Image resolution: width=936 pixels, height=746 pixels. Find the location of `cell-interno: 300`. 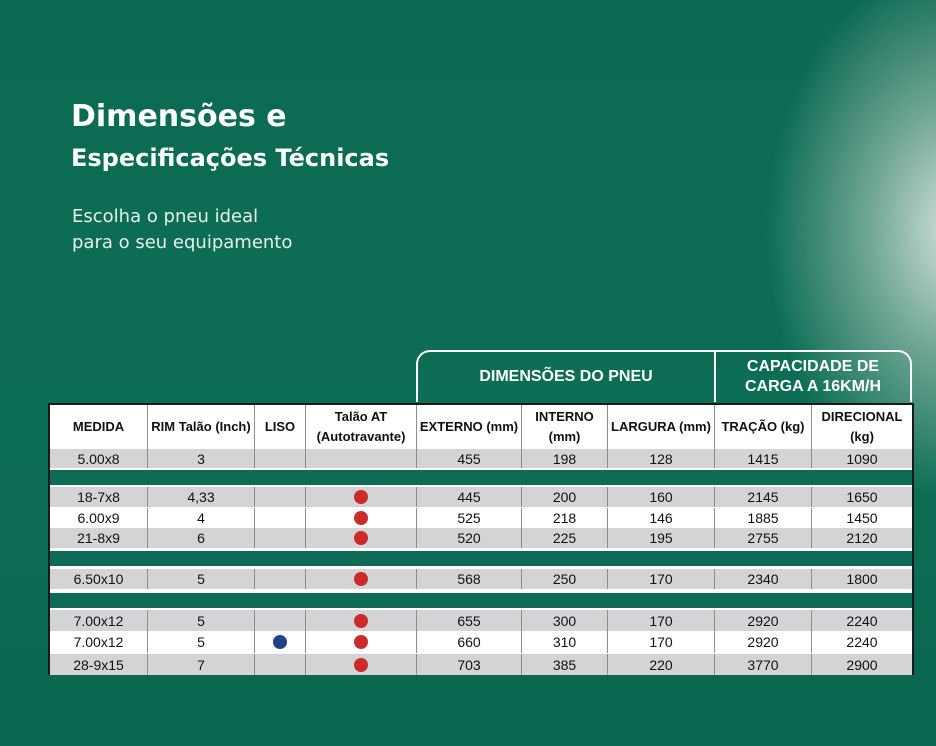

cell-interno: 300 is located at coordinates (565, 620).